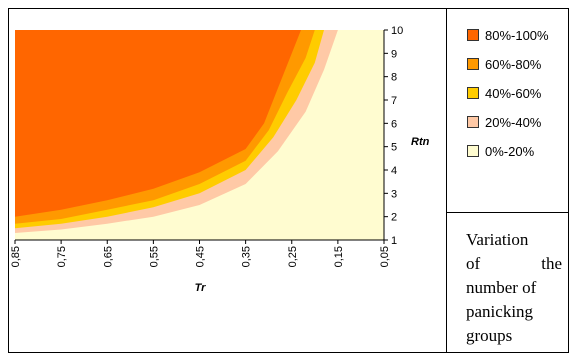  I want to click on caption-word: the, so click(551, 263).